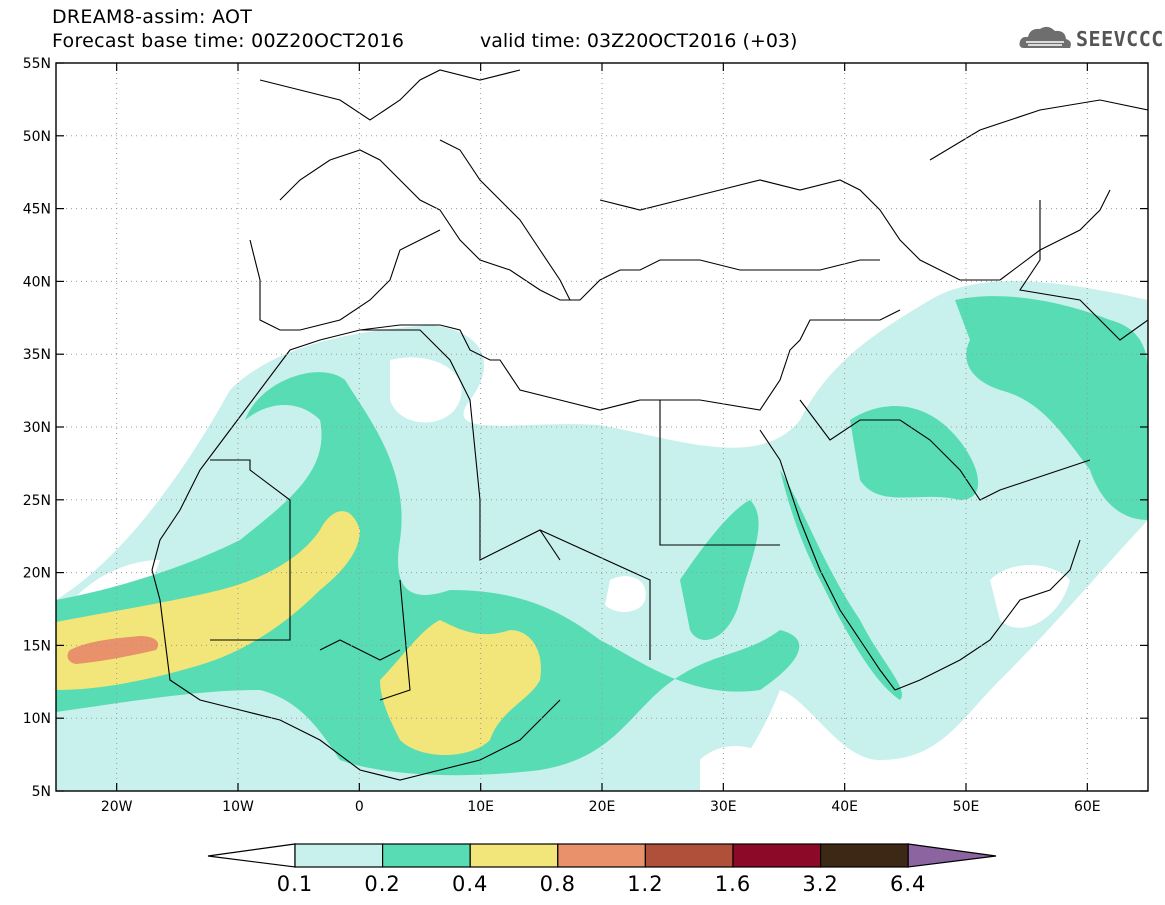 The width and height of the screenshot is (1165, 905). Describe the element at coordinates (639, 41) in the screenshot. I see `valid-time-label: valid time: 03Z20OCT2016 (+03)` at that location.